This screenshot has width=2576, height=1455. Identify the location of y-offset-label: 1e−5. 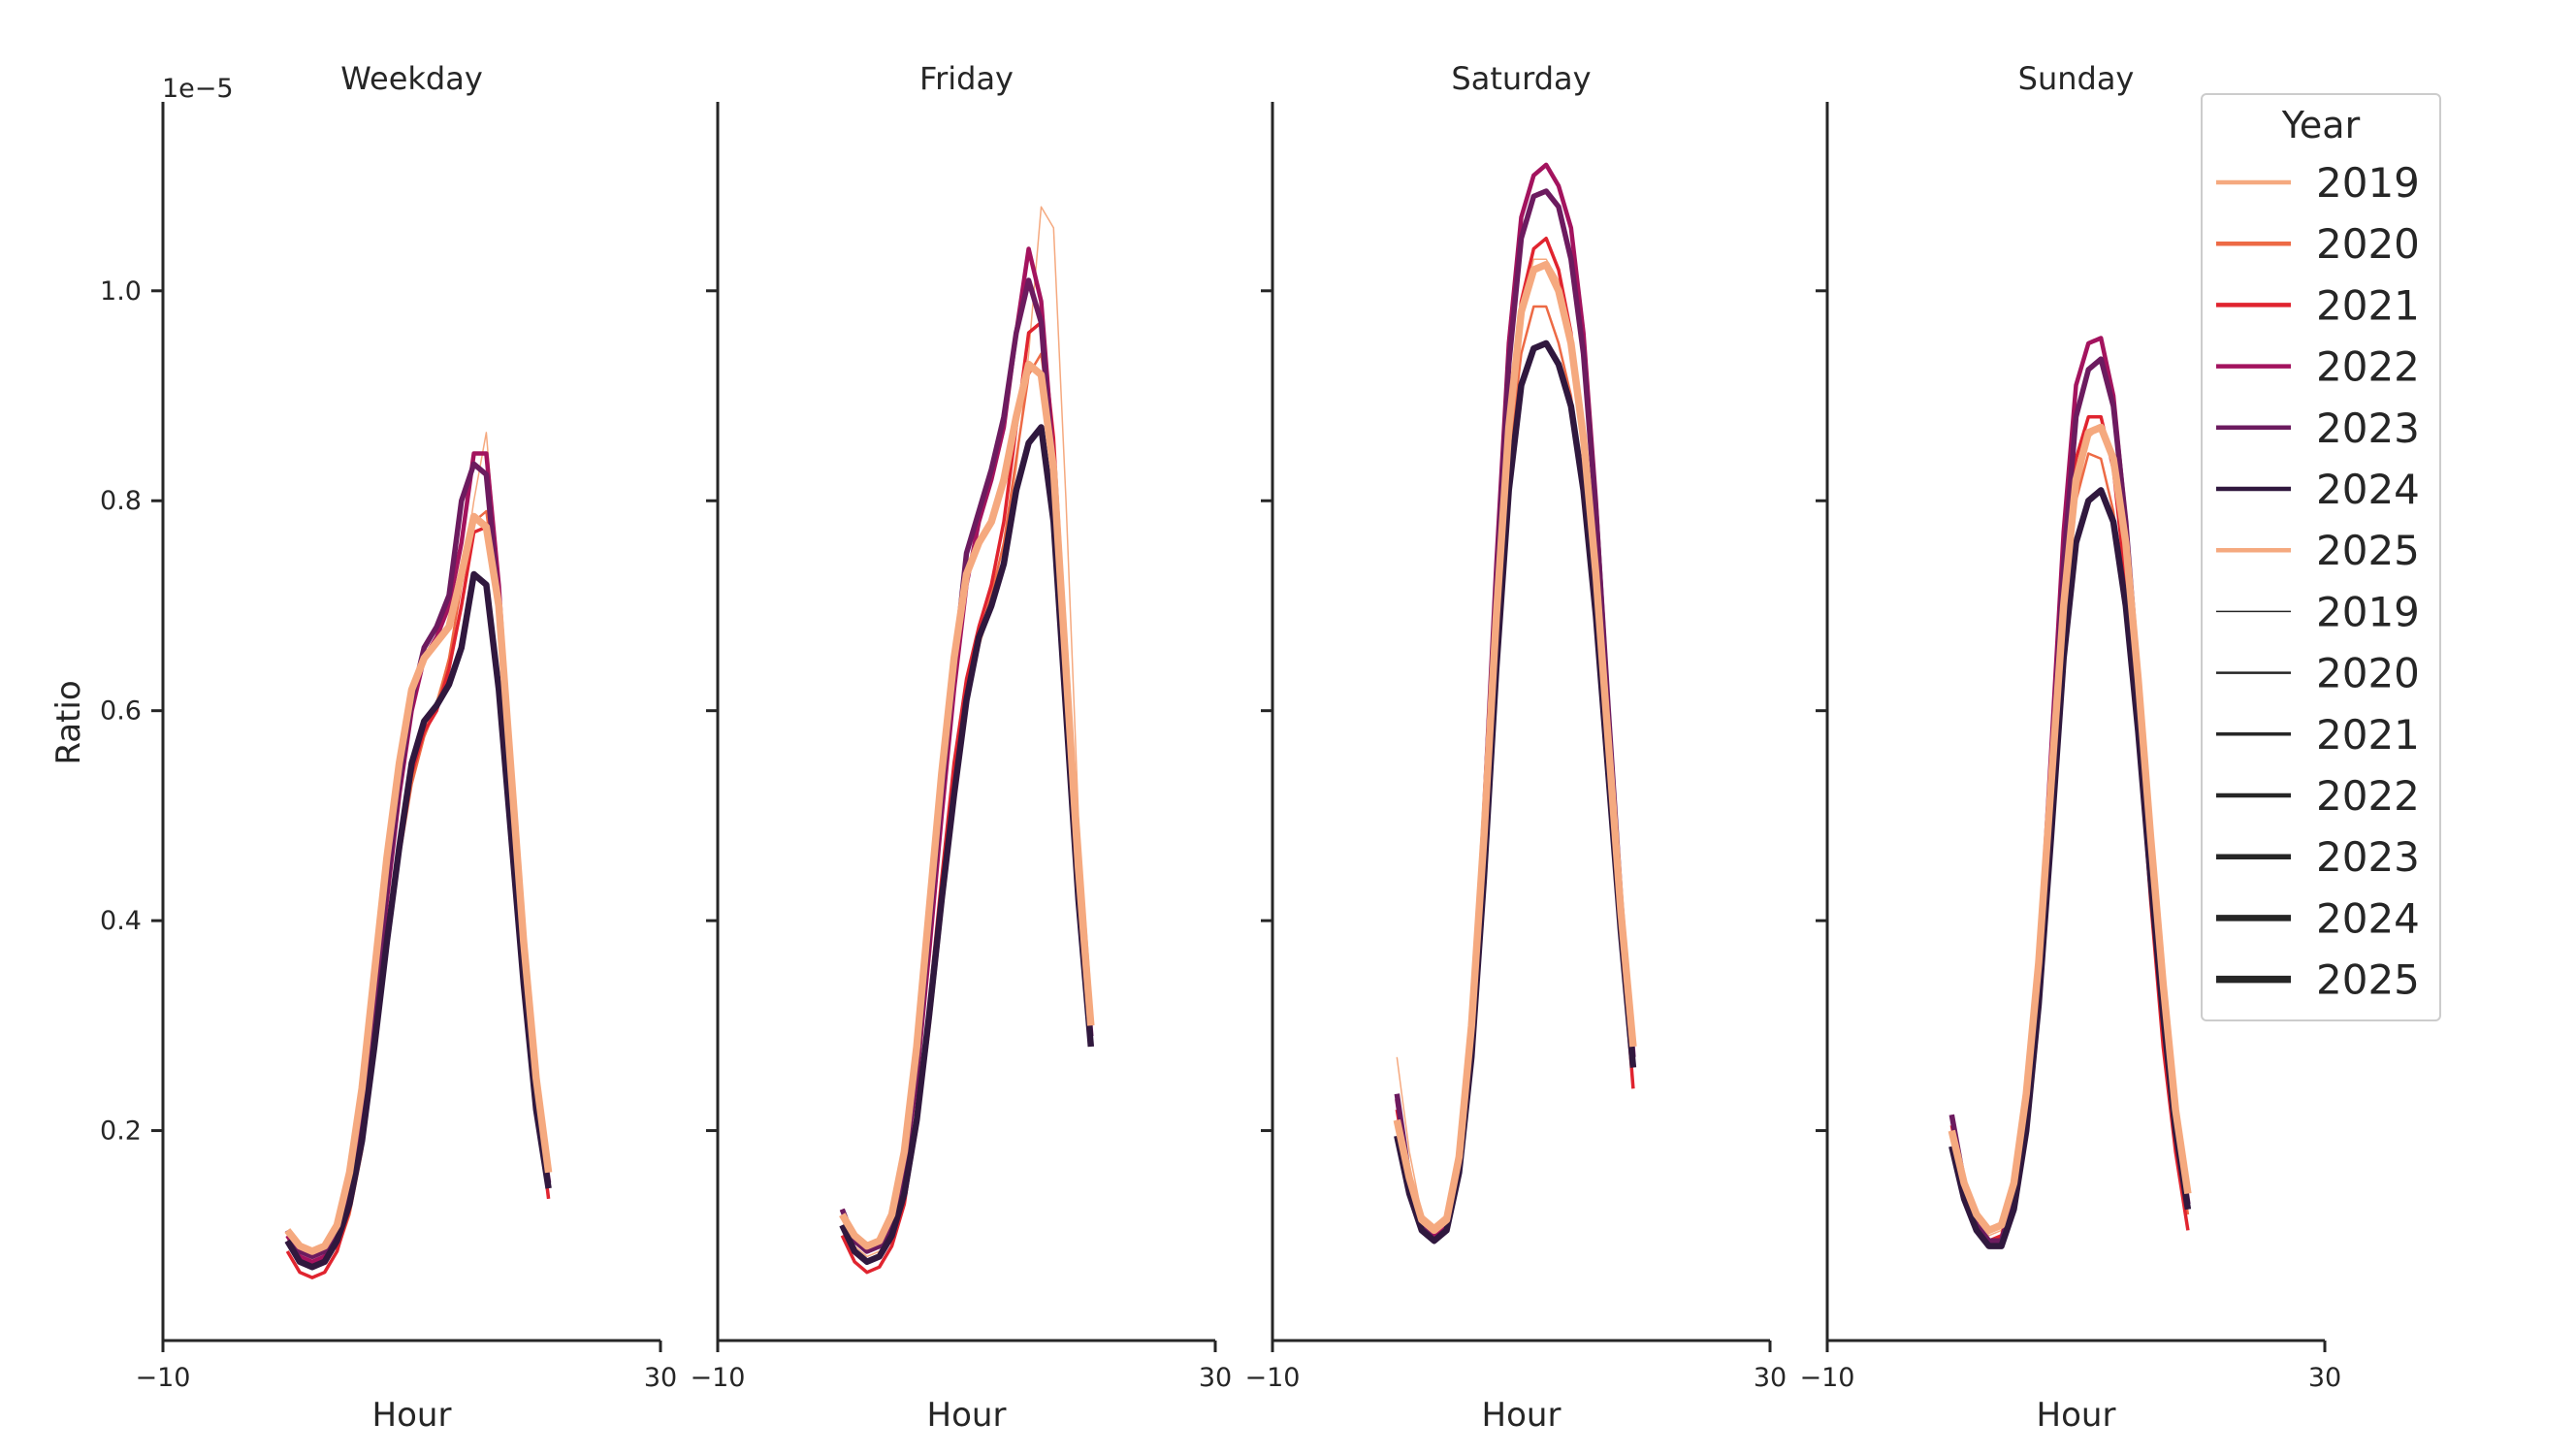
(198, 89).